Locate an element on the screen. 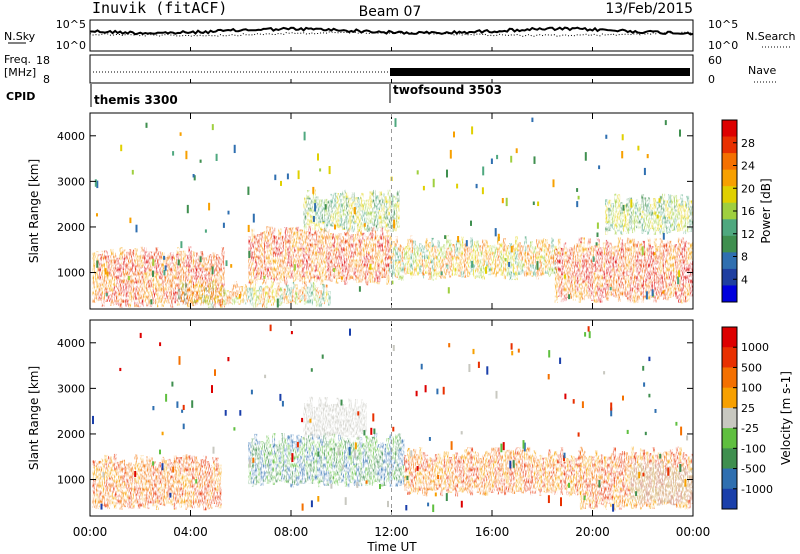 The width and height of the screenshot is (800, 554). cpid-label: CPID is located at coordinates (20, 96).